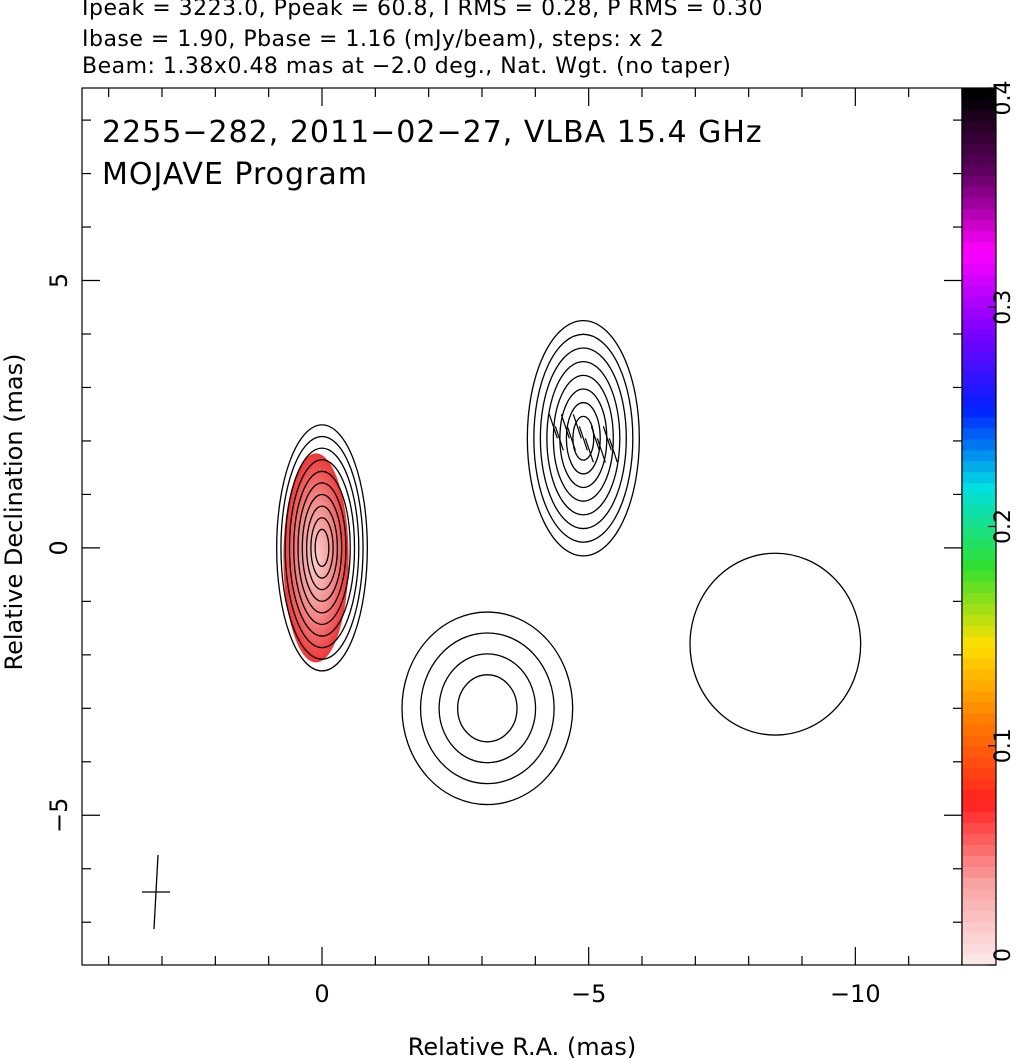 This screenshot has width=1022, height=1061. I want to click on core-contour, so click(322, 548).